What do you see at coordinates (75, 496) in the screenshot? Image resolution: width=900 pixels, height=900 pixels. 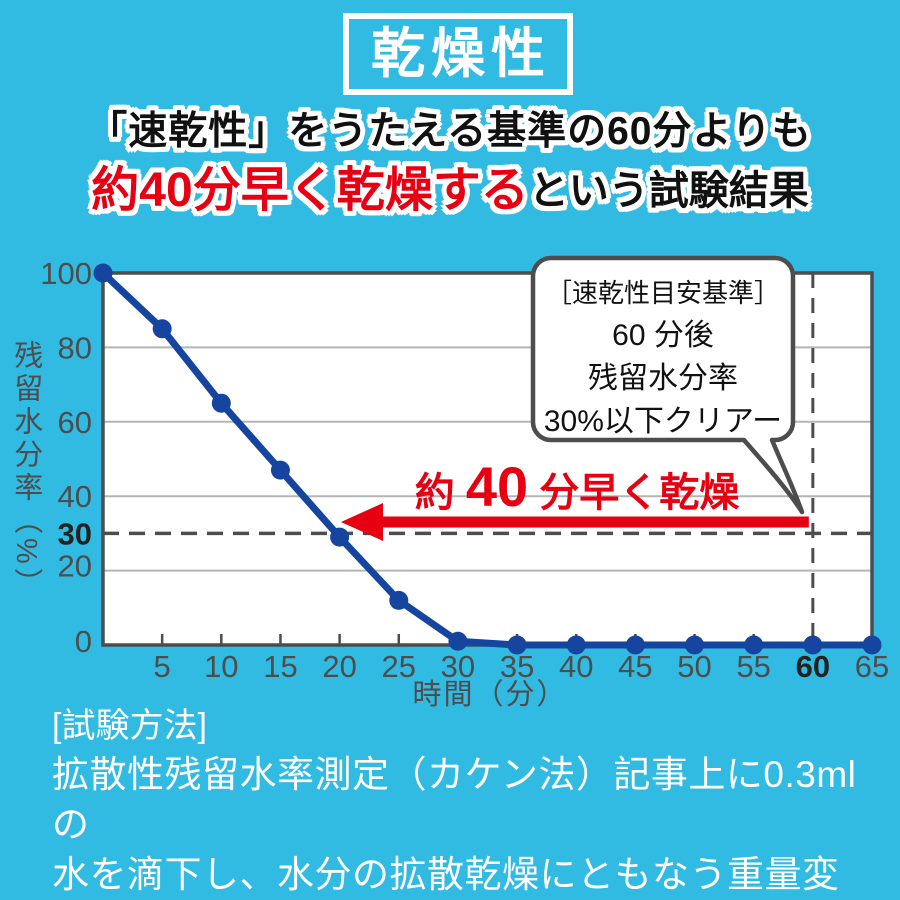 I see `y-tick-label: 40` at bounding box center [75, 496].